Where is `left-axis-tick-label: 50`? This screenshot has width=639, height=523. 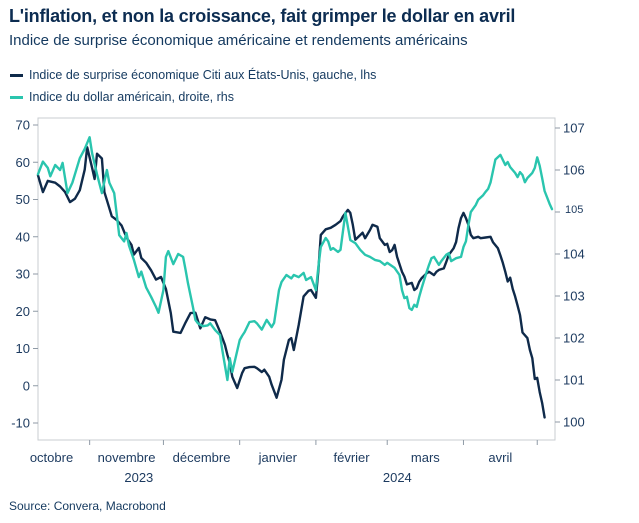 left-axis-tick-label: 50 is located at coordinates (23, 199).